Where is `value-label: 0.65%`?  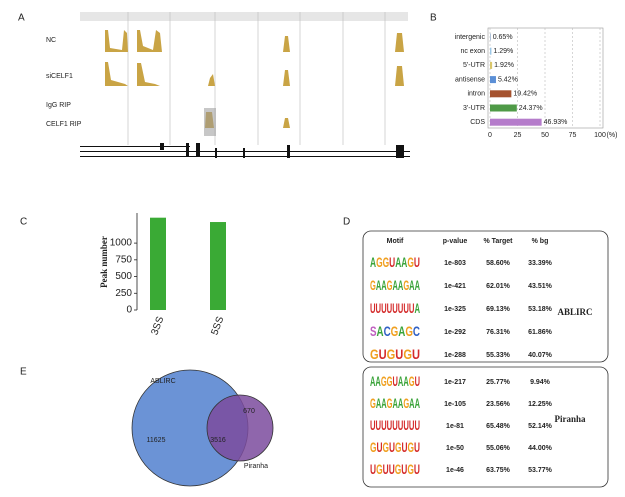
value-label: 0.65% is located at coordinates (503, 37).